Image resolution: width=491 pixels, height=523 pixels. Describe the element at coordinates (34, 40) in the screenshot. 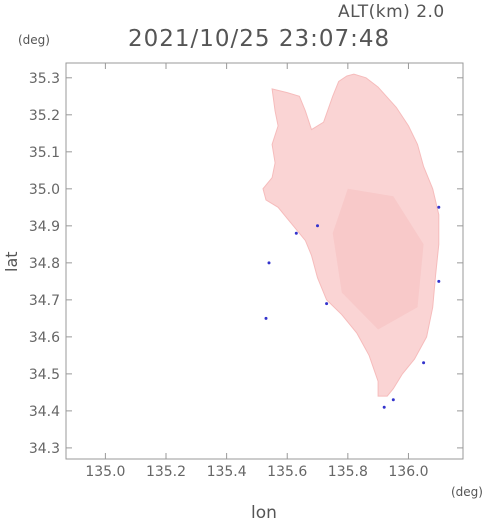

I see `y-axis-unit: (deg)` at that location.